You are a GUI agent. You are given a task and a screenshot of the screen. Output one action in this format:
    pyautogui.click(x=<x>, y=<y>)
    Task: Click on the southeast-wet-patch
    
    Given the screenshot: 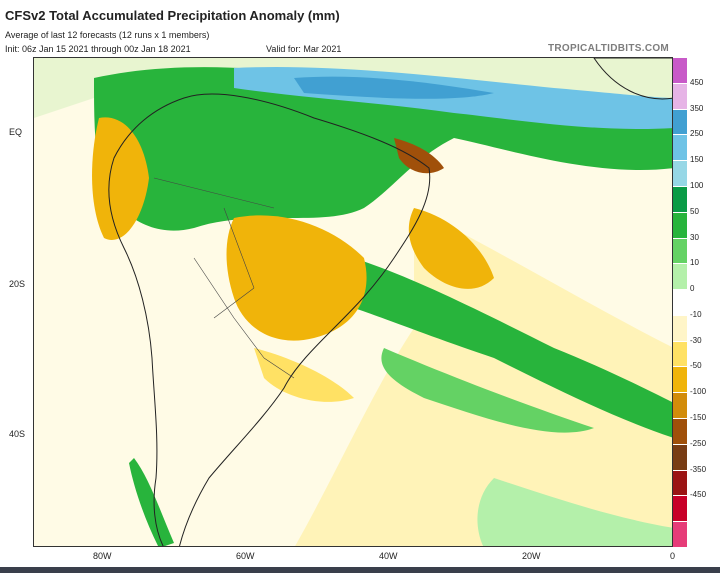 What is the action you would take?
    pyautogui.click(x=574, y=512)
    